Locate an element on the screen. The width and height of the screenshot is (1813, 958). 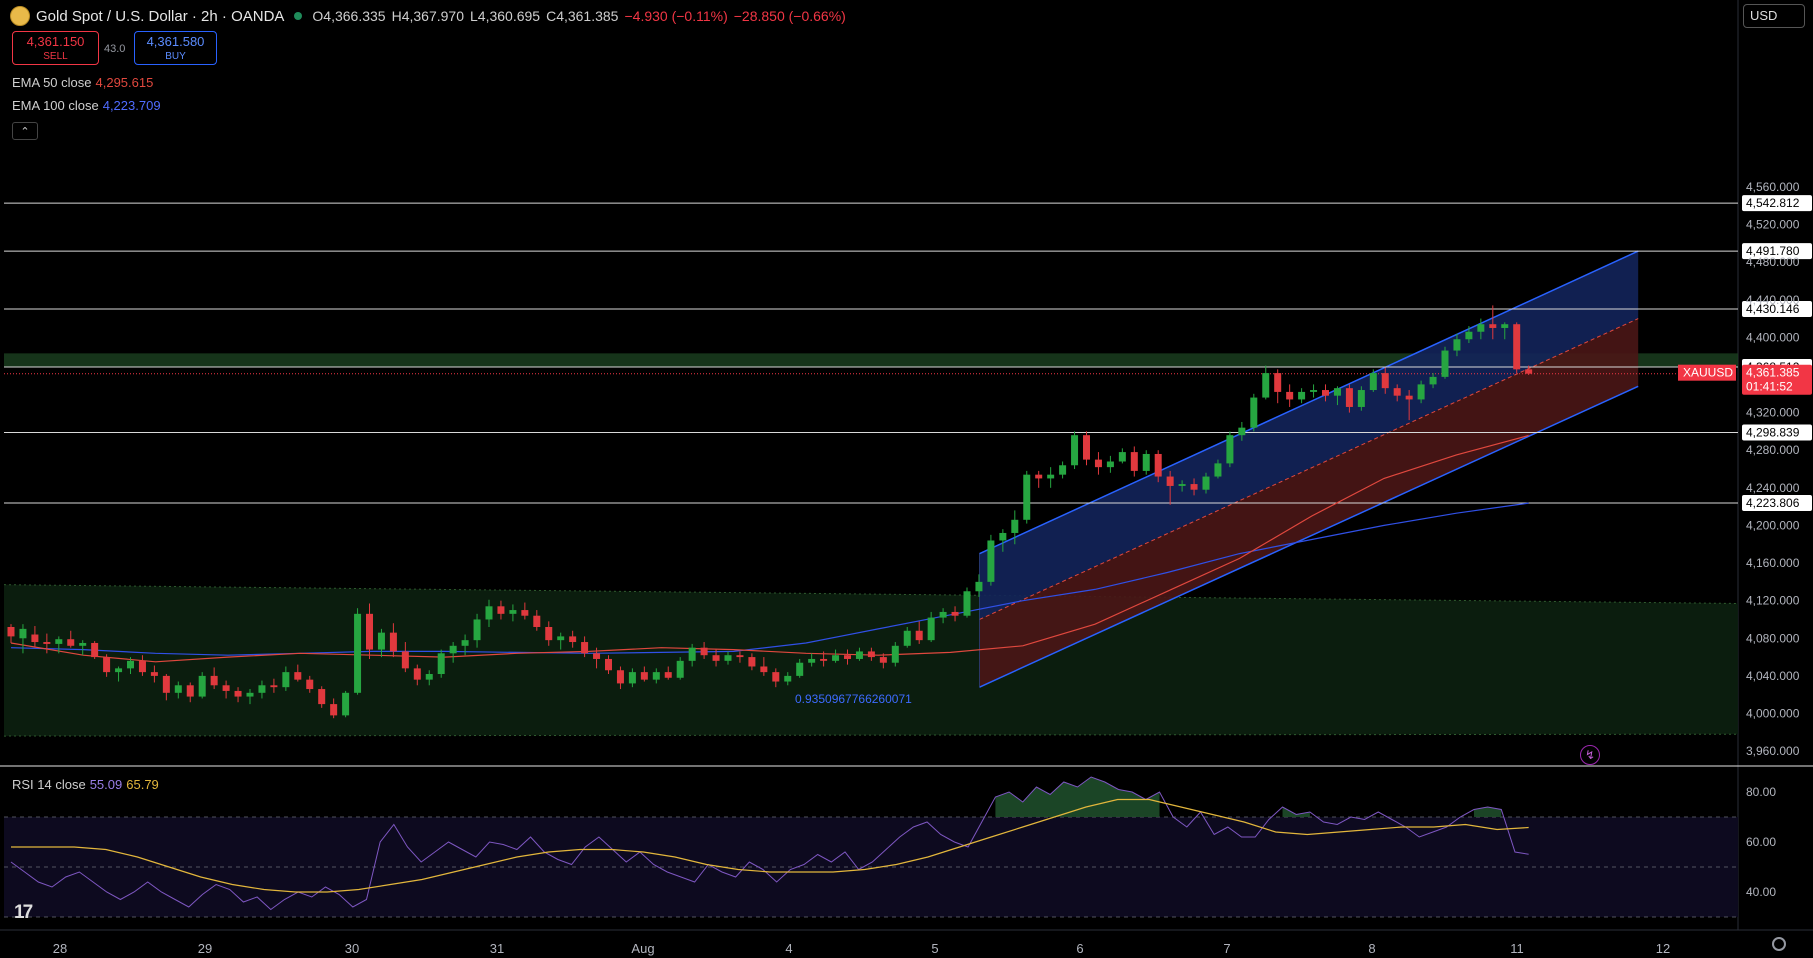
time-tick-label: 4 is located at coordinates (788, 948).